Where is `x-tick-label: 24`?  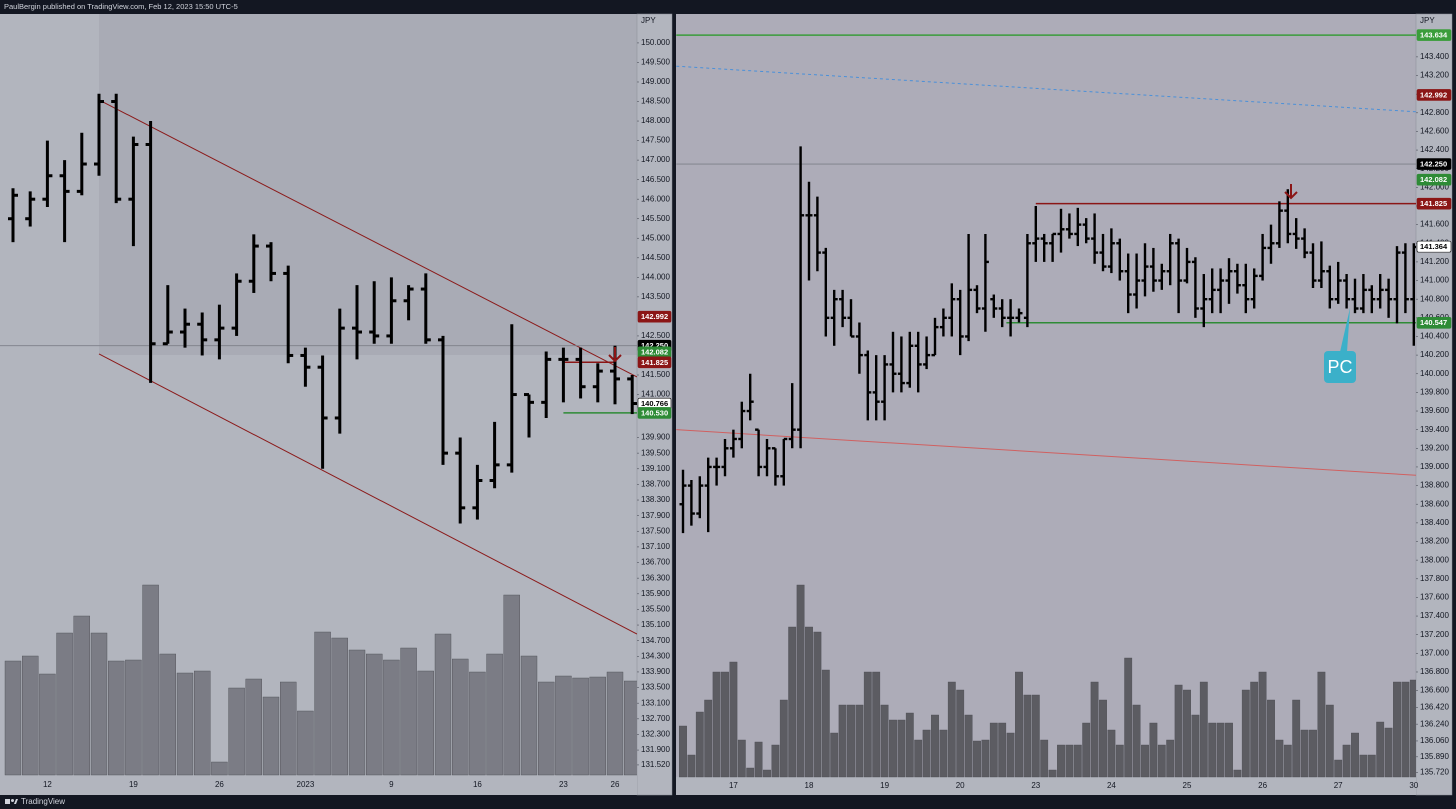 x-tick-label: 24 is located at coordinates (1111, 785).